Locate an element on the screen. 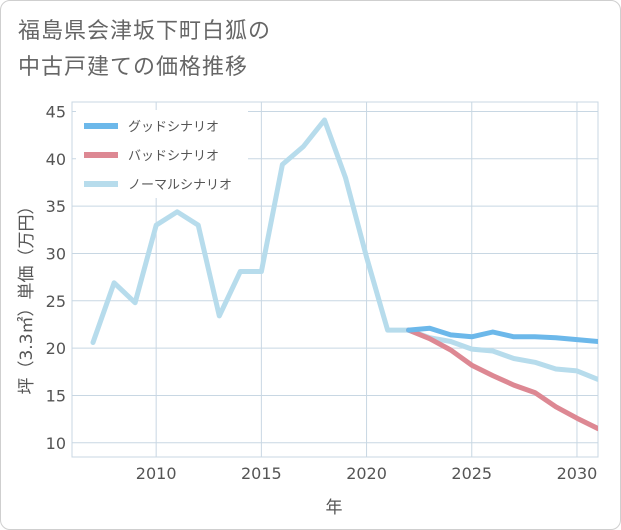 This screenshot has height=530, width=621. y-axis-label: 坪（3.3㎡）単価（万円） is located at coordinates (27, 295).